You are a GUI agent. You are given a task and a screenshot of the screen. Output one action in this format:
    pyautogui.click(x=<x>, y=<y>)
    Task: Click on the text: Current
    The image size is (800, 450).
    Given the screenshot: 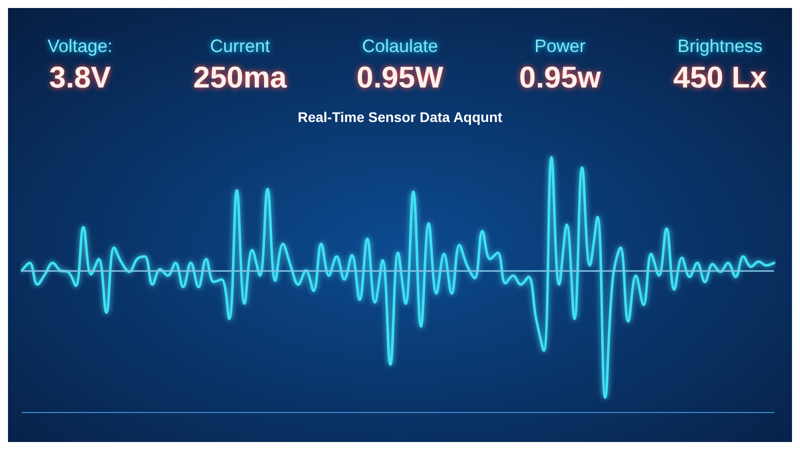 What is the action you would take?
    pyautogui.click(x=240, y=46)
    